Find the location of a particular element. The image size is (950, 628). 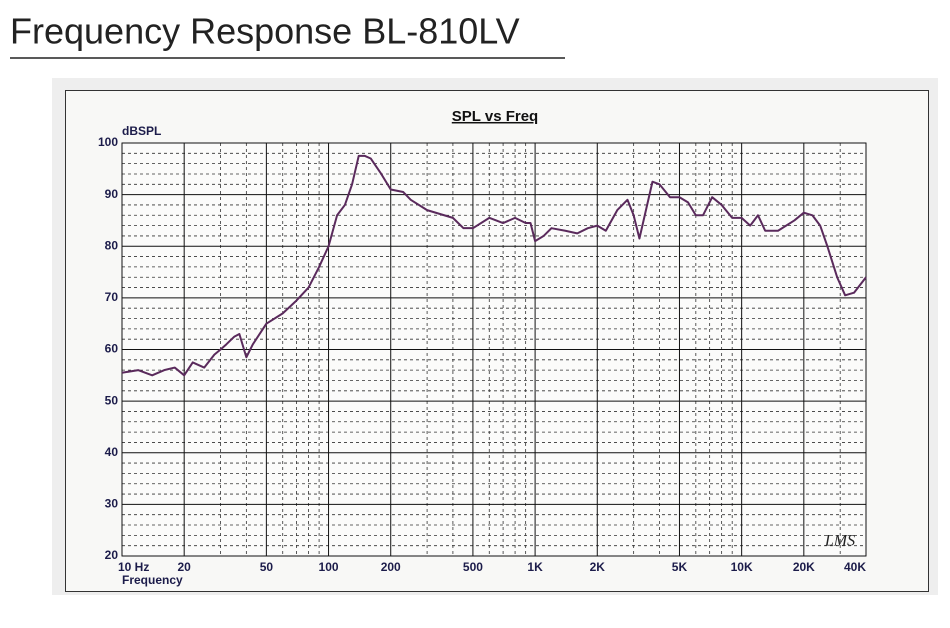

page-title: Frequency Response BL-810LV is located at coordinates (265, 31).